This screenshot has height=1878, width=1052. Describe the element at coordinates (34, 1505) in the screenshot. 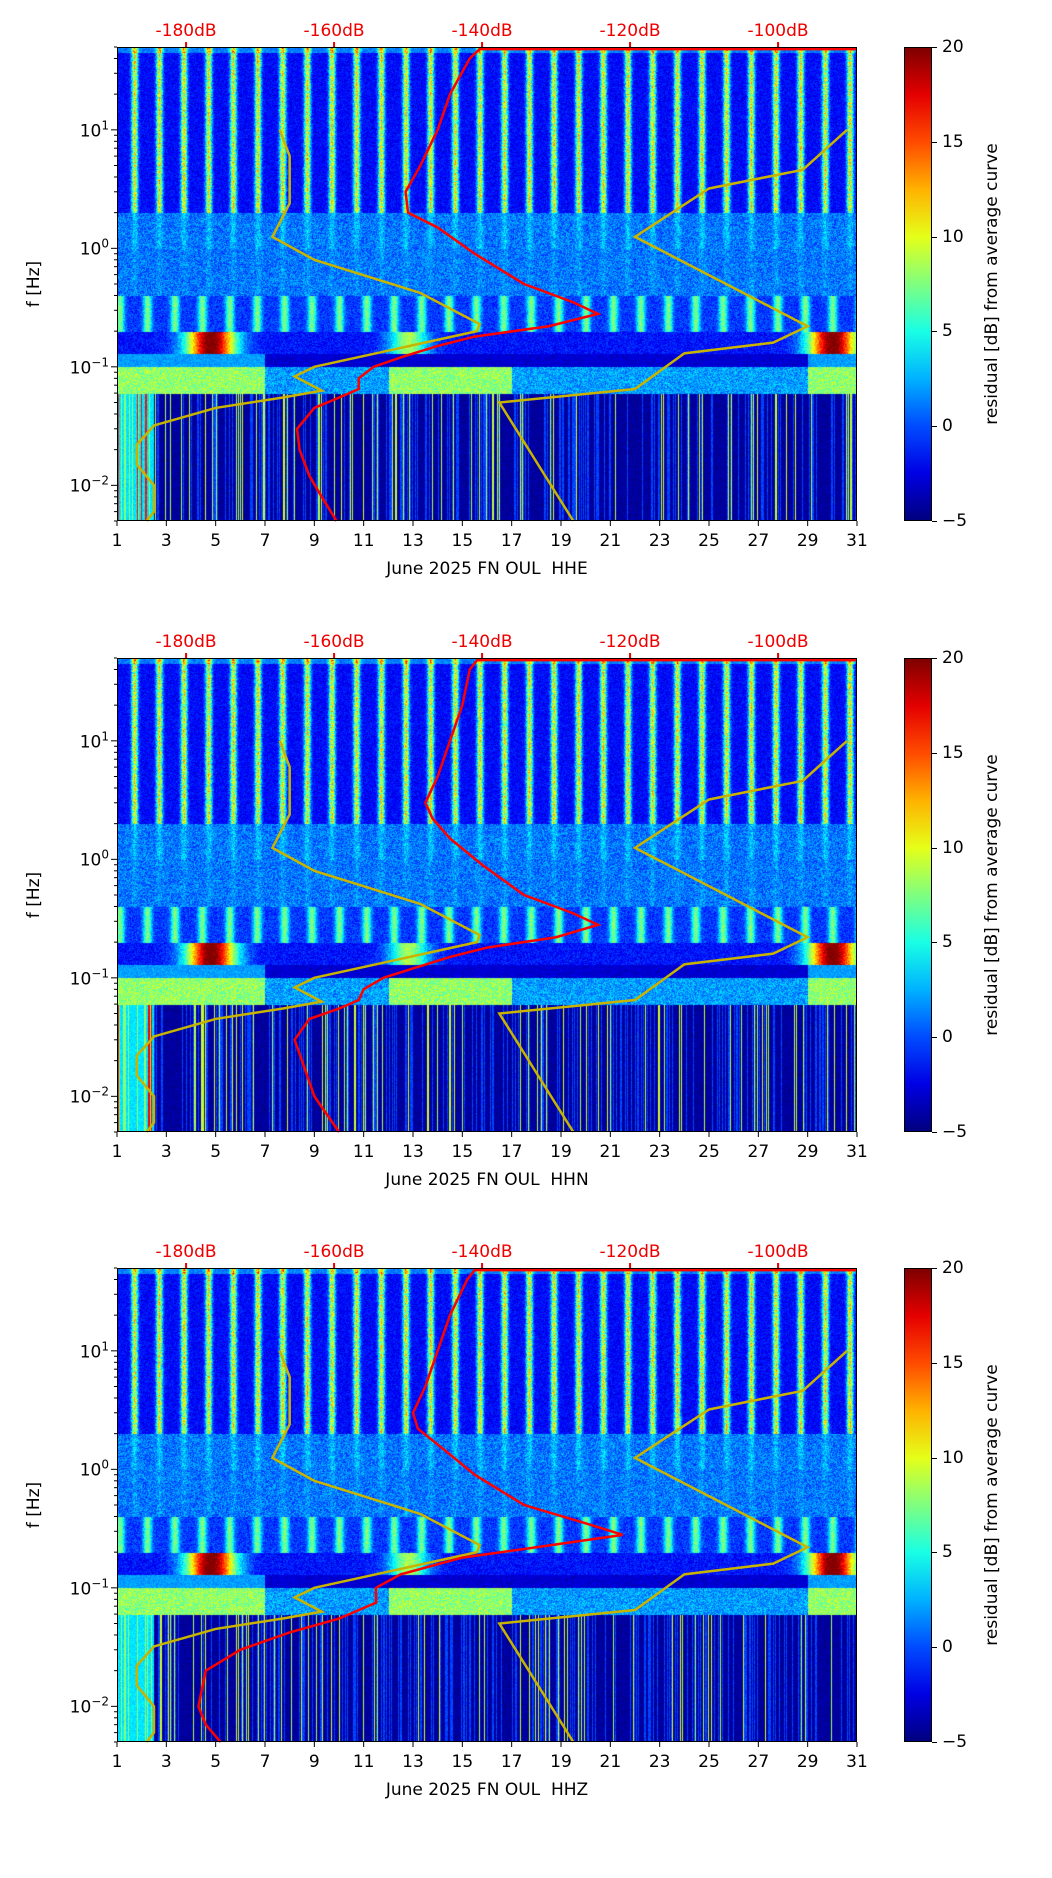

I see `y-axis-label: f [Hz]` at that location.